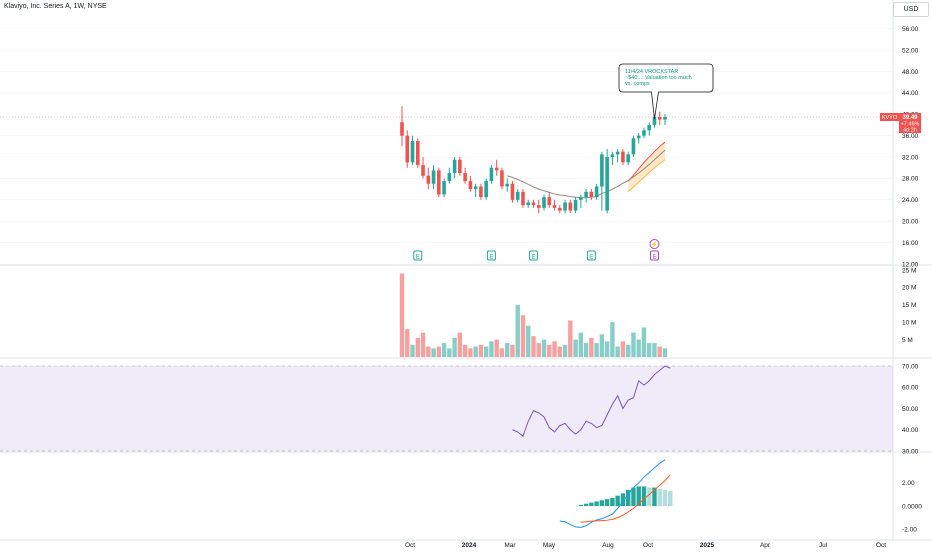  Describe the element at coordinates (910, 366) in the screenshot. I see `rsi-tick-label: 70.00` at that location.